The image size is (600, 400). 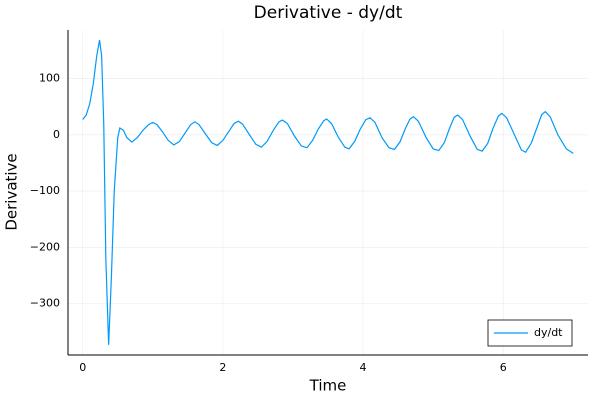 I want to click on y-tick-label: −300, so click(x=45, y=303).